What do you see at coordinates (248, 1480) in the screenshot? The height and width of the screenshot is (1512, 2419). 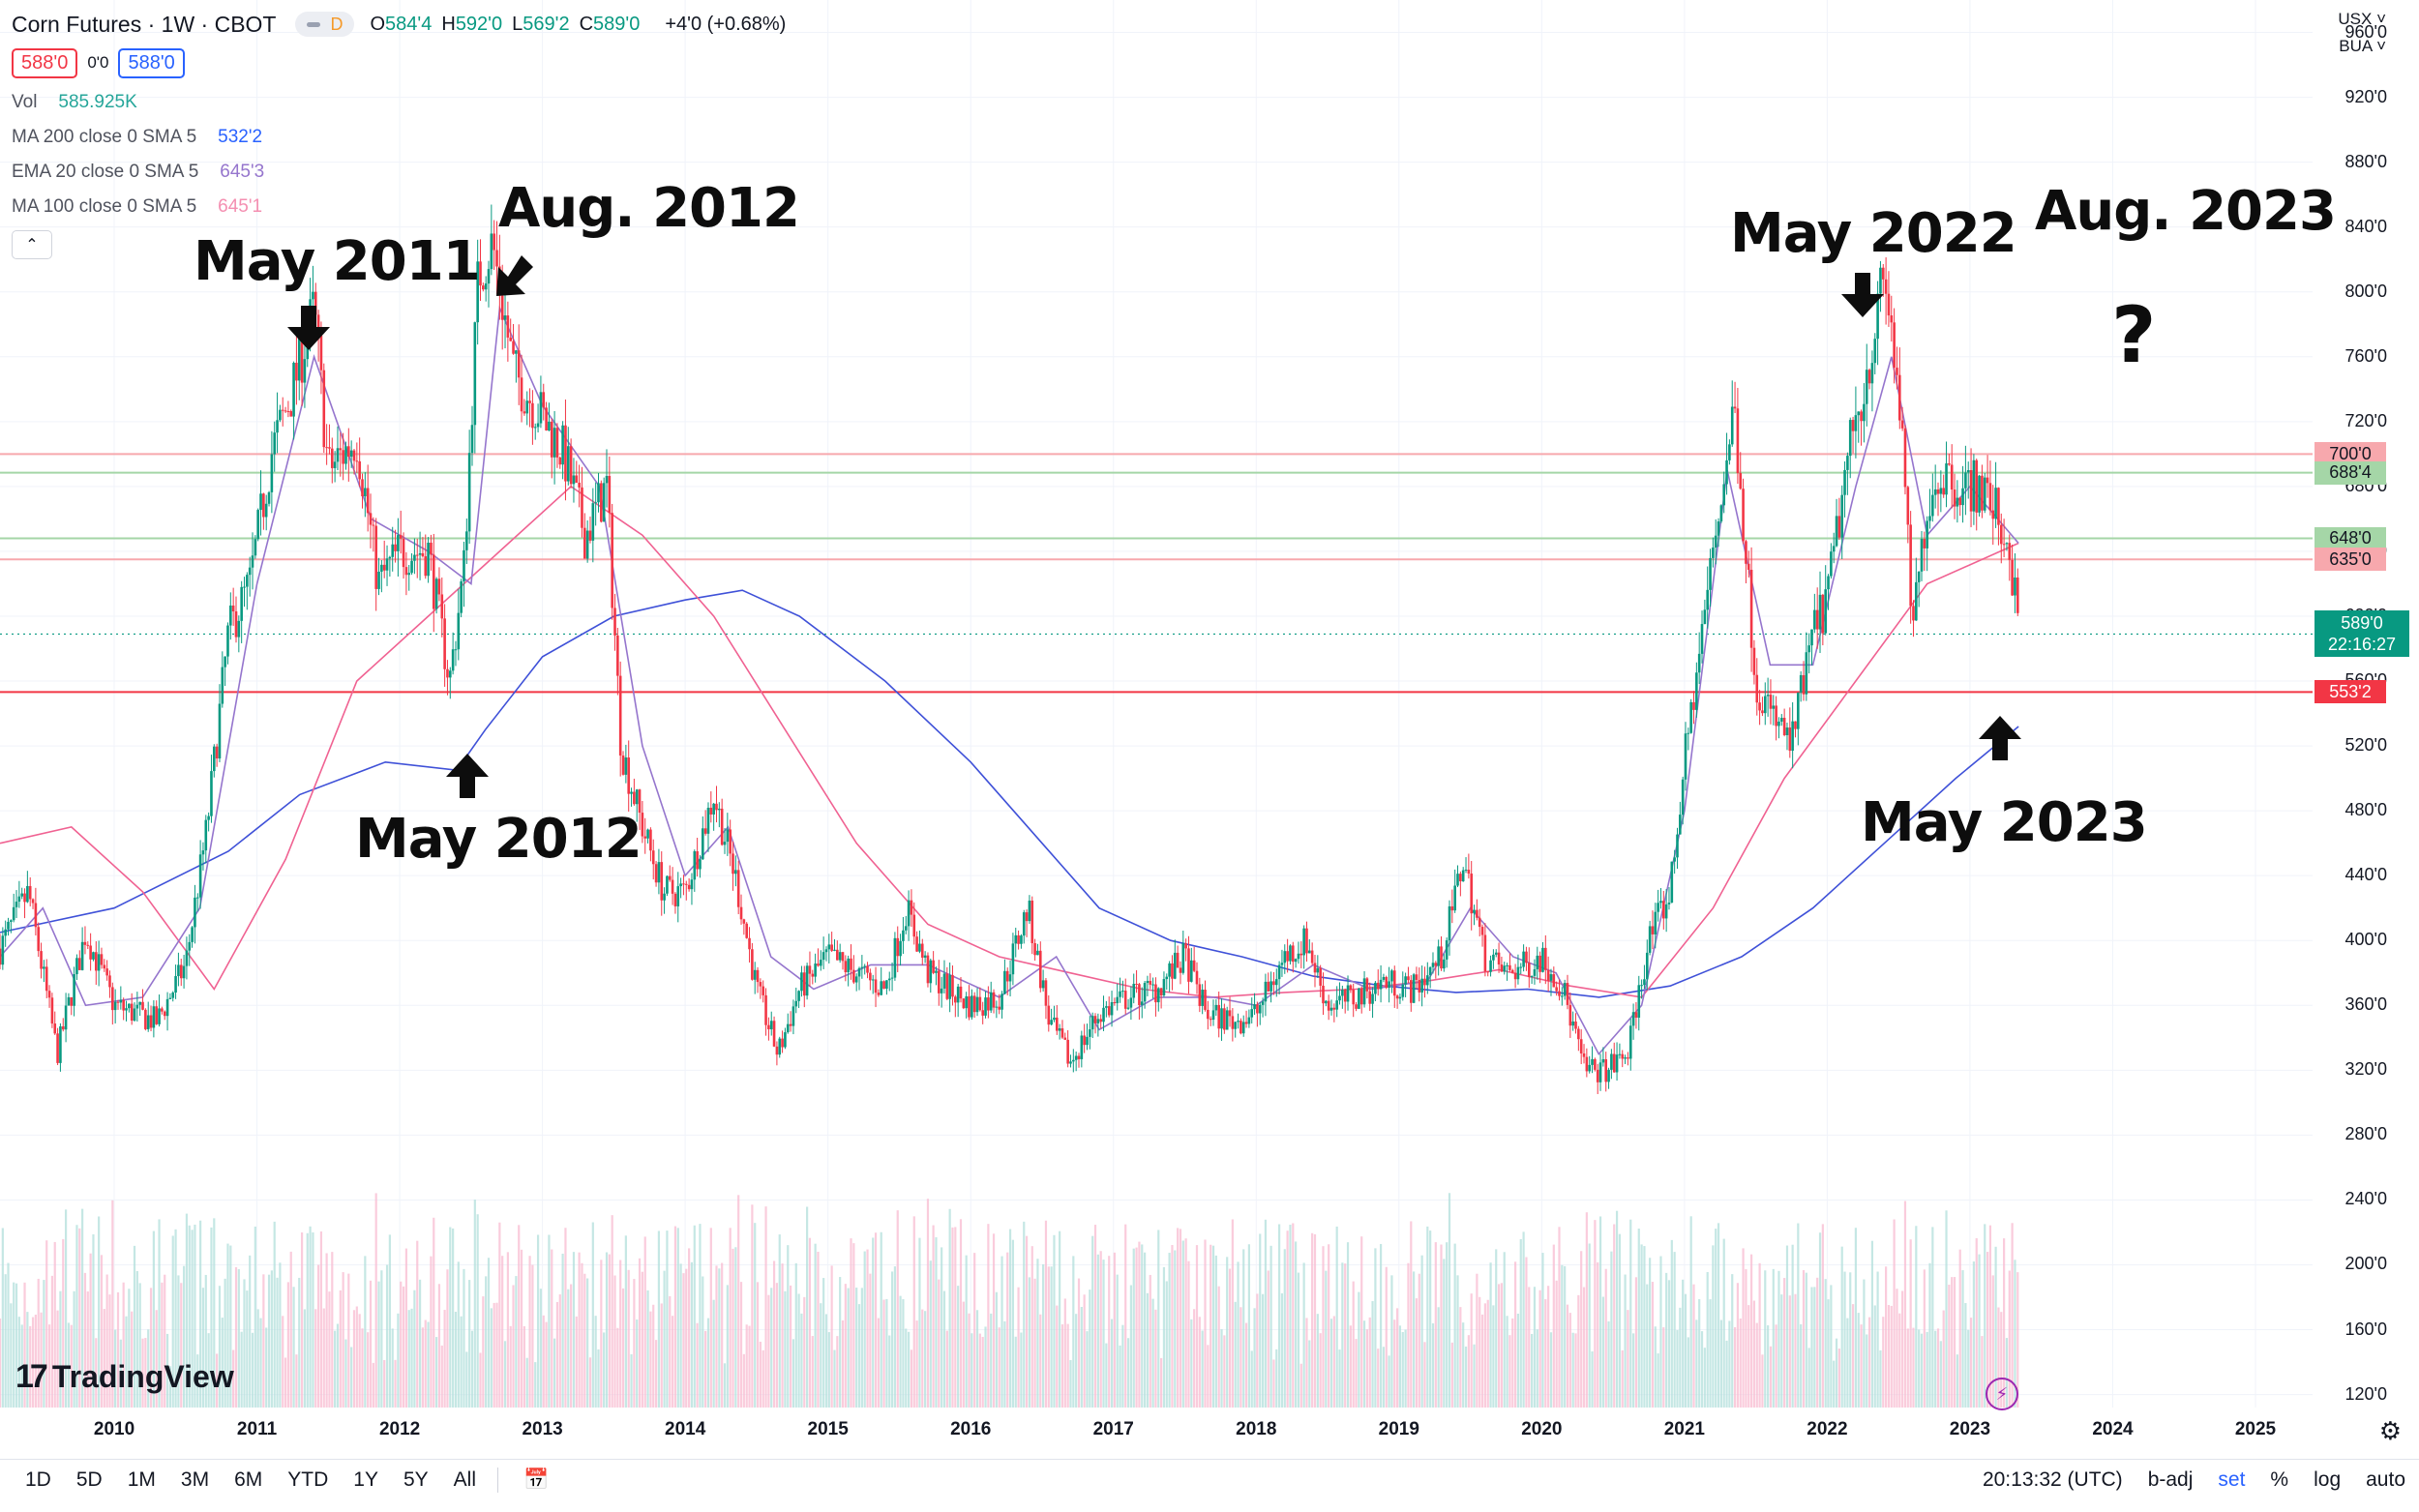 I see `range-button: 6M` at bounding box center [248, 1480].